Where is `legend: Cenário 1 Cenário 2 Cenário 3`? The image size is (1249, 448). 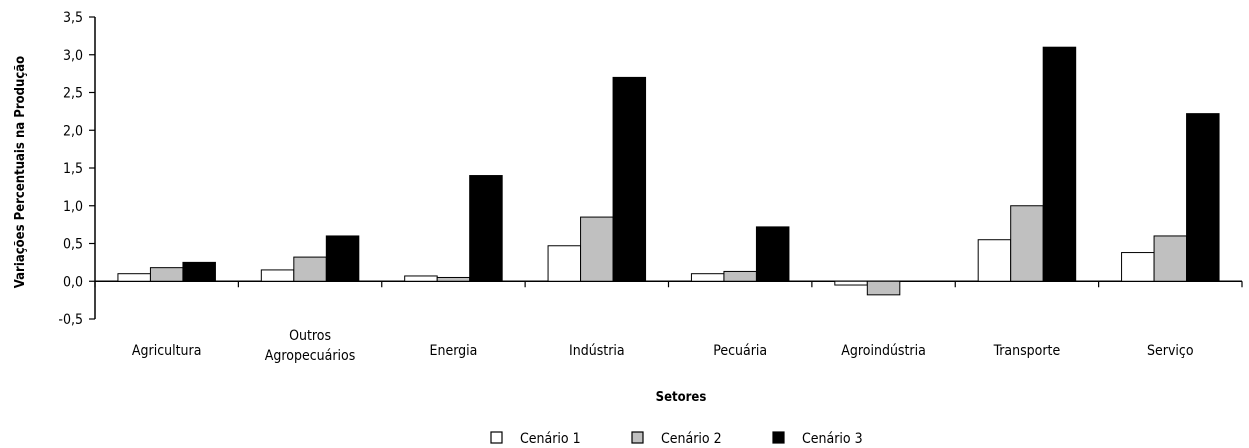 legend: Cenário 1 Cenário 2 Cenário 3 is located at coordinates (676, 439).